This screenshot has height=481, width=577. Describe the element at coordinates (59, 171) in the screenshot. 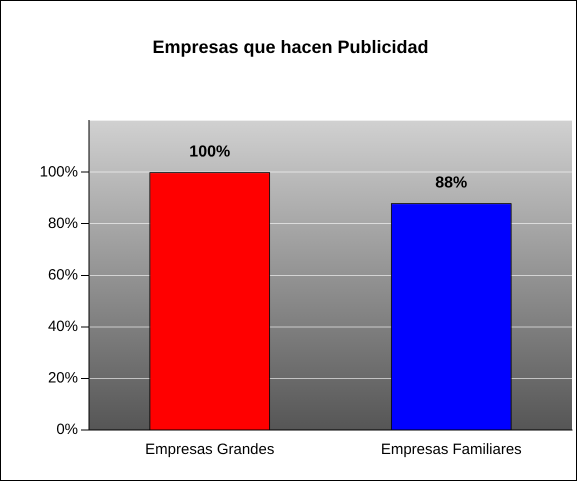

I see `y-tick-label: 100%` at that location.